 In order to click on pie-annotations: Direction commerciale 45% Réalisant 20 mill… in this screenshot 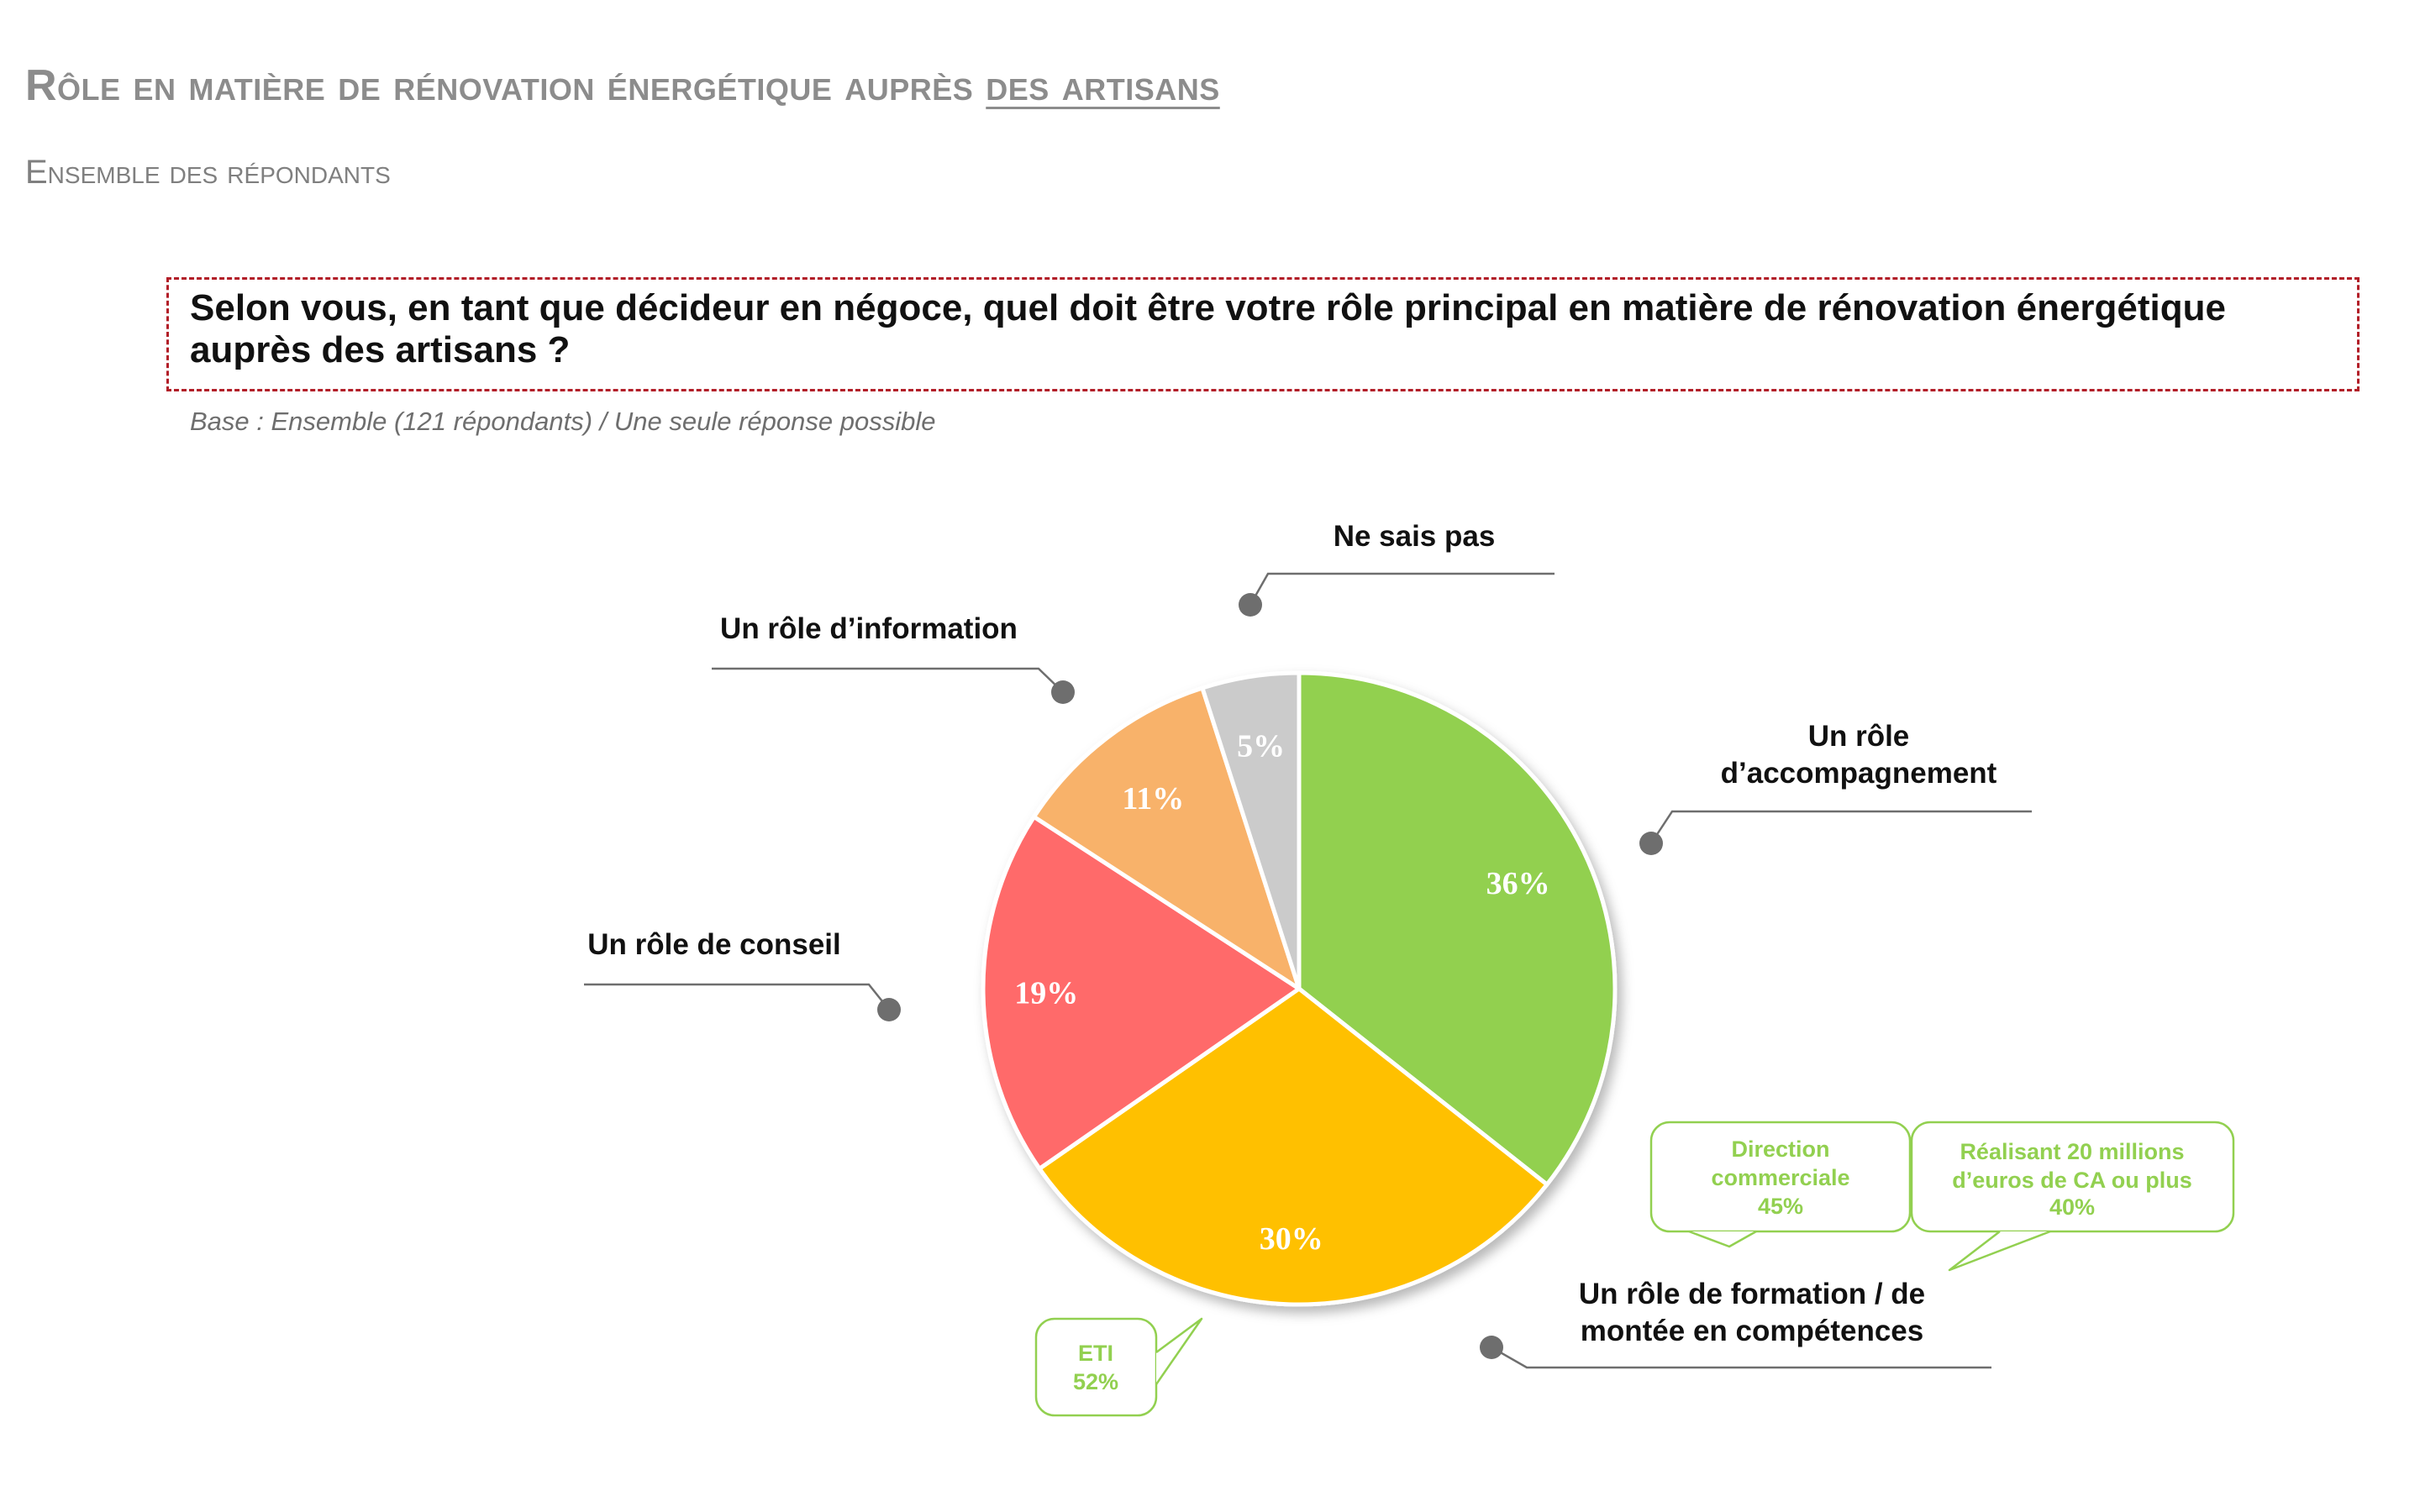, I will do `click(1634, 1269)`.